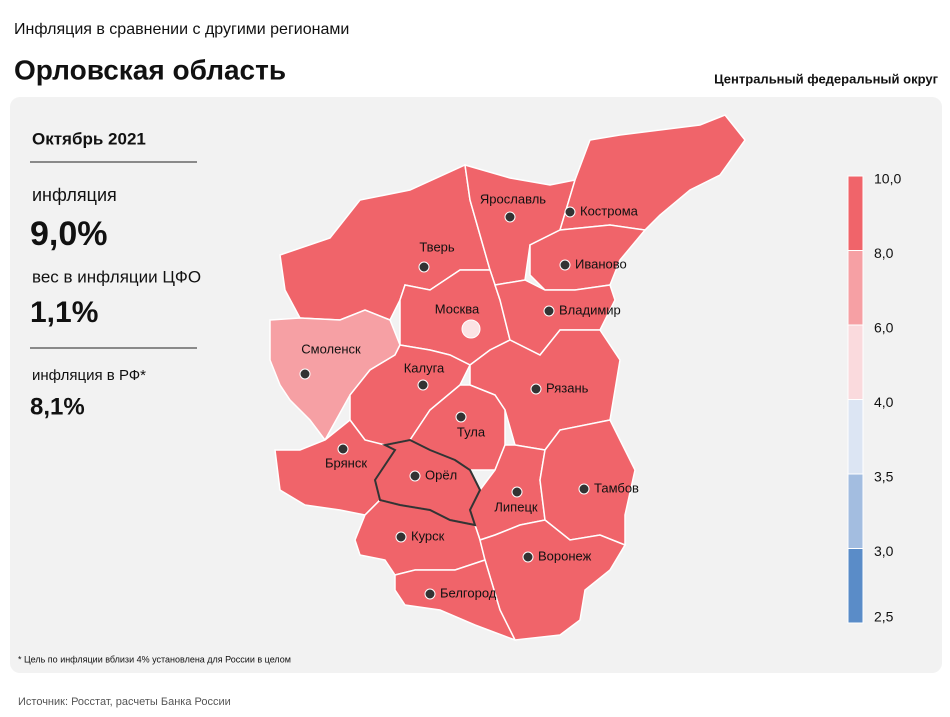  Describe the element at coordinates (471, 329) in the screenshot. I see `capital-marker` at that location.